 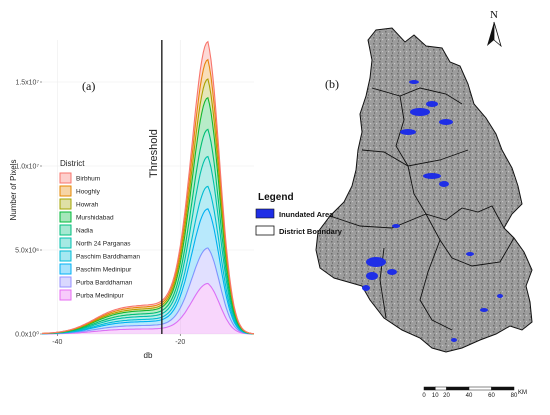 What do you see at coordinates (311, 231) in the screenshot?
I see `map-legend-district: District Boundary` at bounding box center [311, 231].